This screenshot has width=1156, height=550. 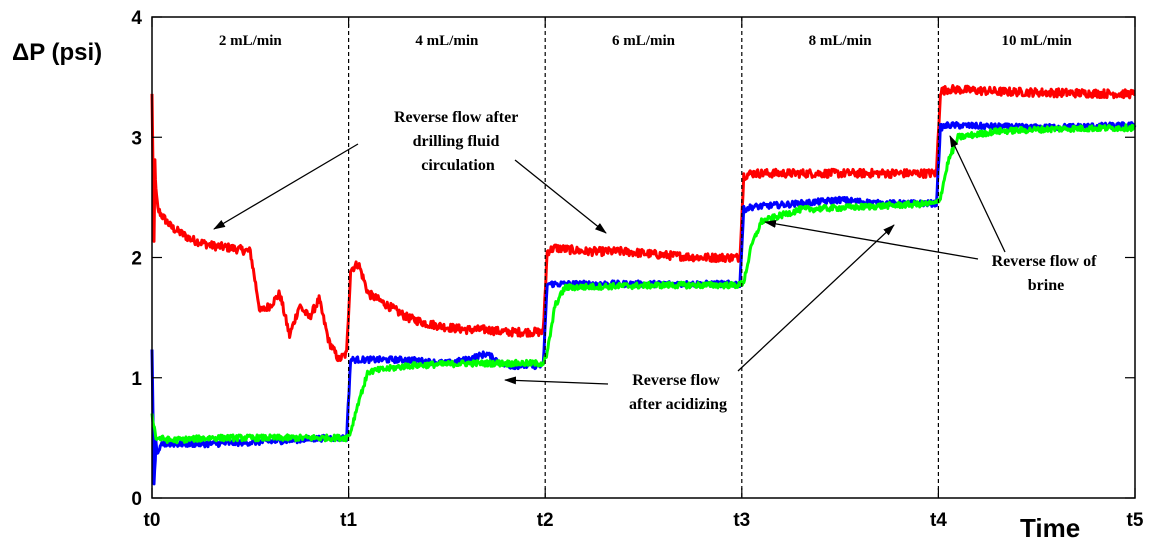 I want to click on x-axis-title: Time, so click(x=1050, y=528).